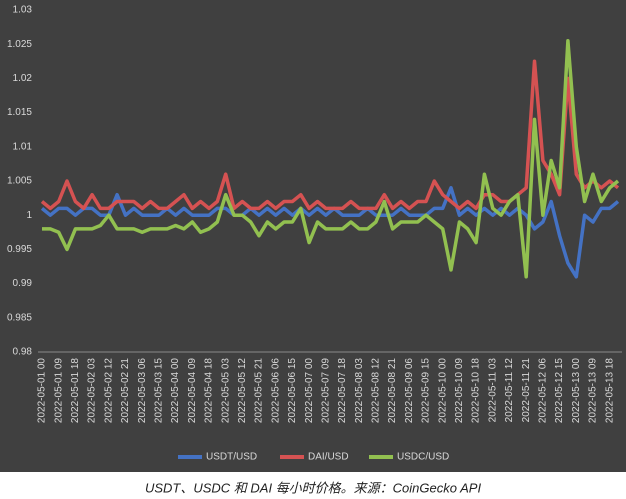 Image resolution: width=626 pixels, height=499 pixels. What do you see at coordinates (175, 390) in the screenshot?
I see `x-tick-label: 2022-05-04 00` at bounding box center [175, 390].